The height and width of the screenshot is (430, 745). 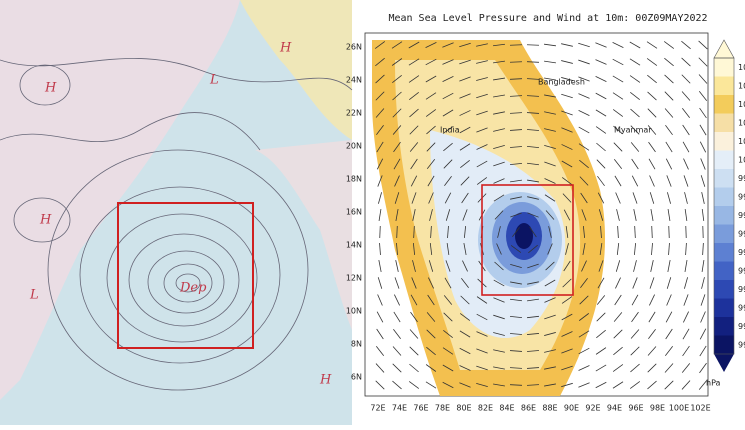 What do you see at coordinates (34, 295) in the screenshot?
I see `svg-text: L` at bounding box center [34, 295].